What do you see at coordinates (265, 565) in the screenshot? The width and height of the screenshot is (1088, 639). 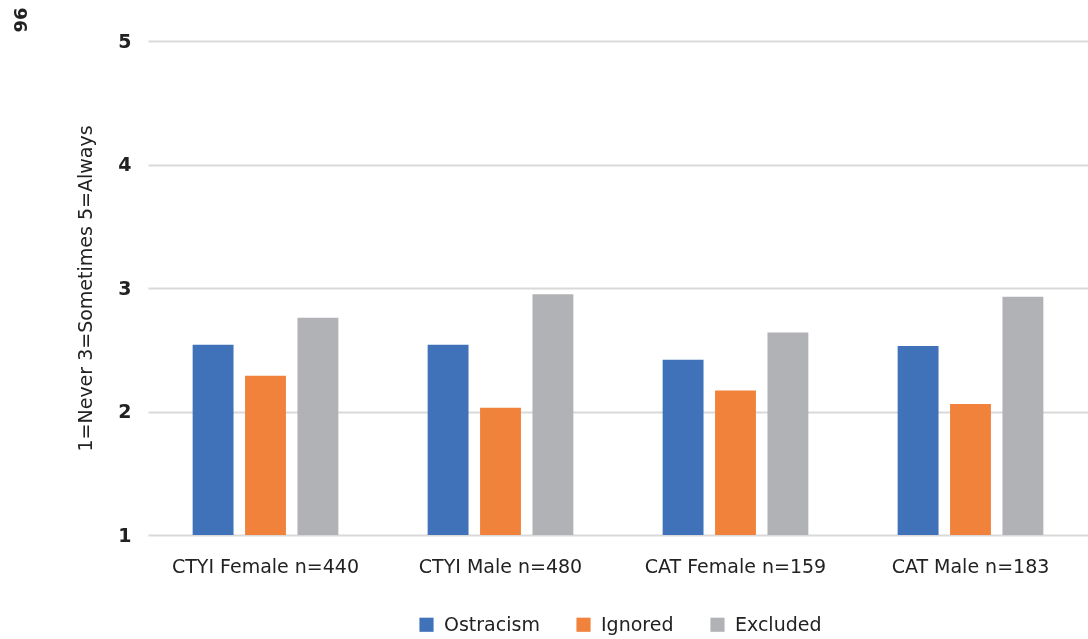 I see `x-tick-label: CTYI Female n=440` at bounding box center [265, 565].